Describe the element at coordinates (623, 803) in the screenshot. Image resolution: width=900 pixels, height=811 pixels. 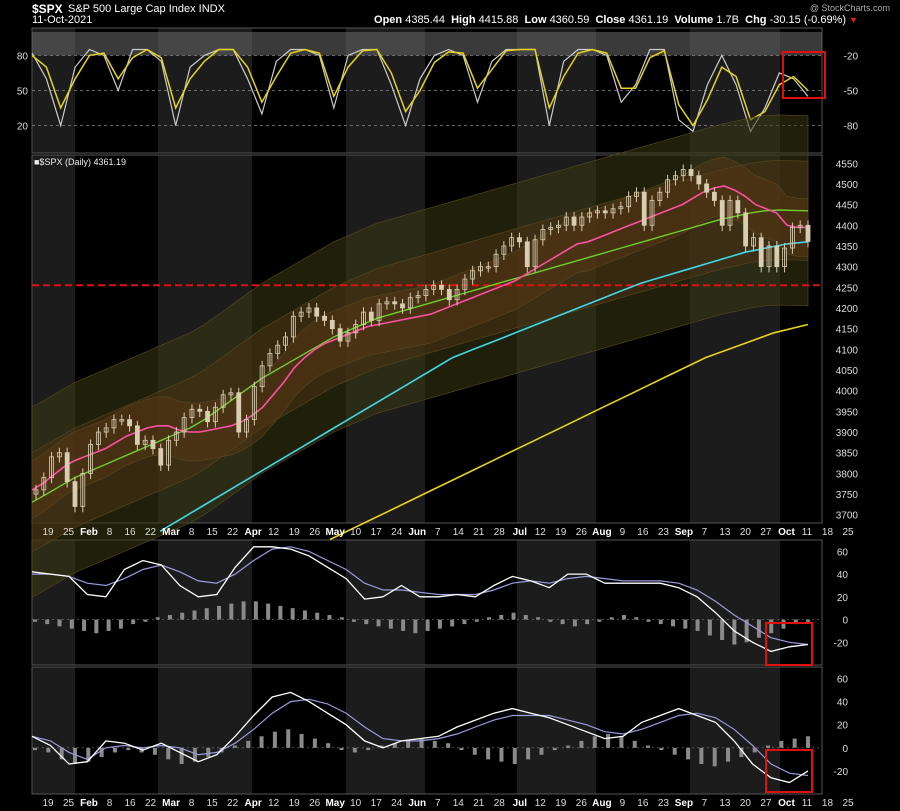
I see `x-axis-label: 9` at that location.